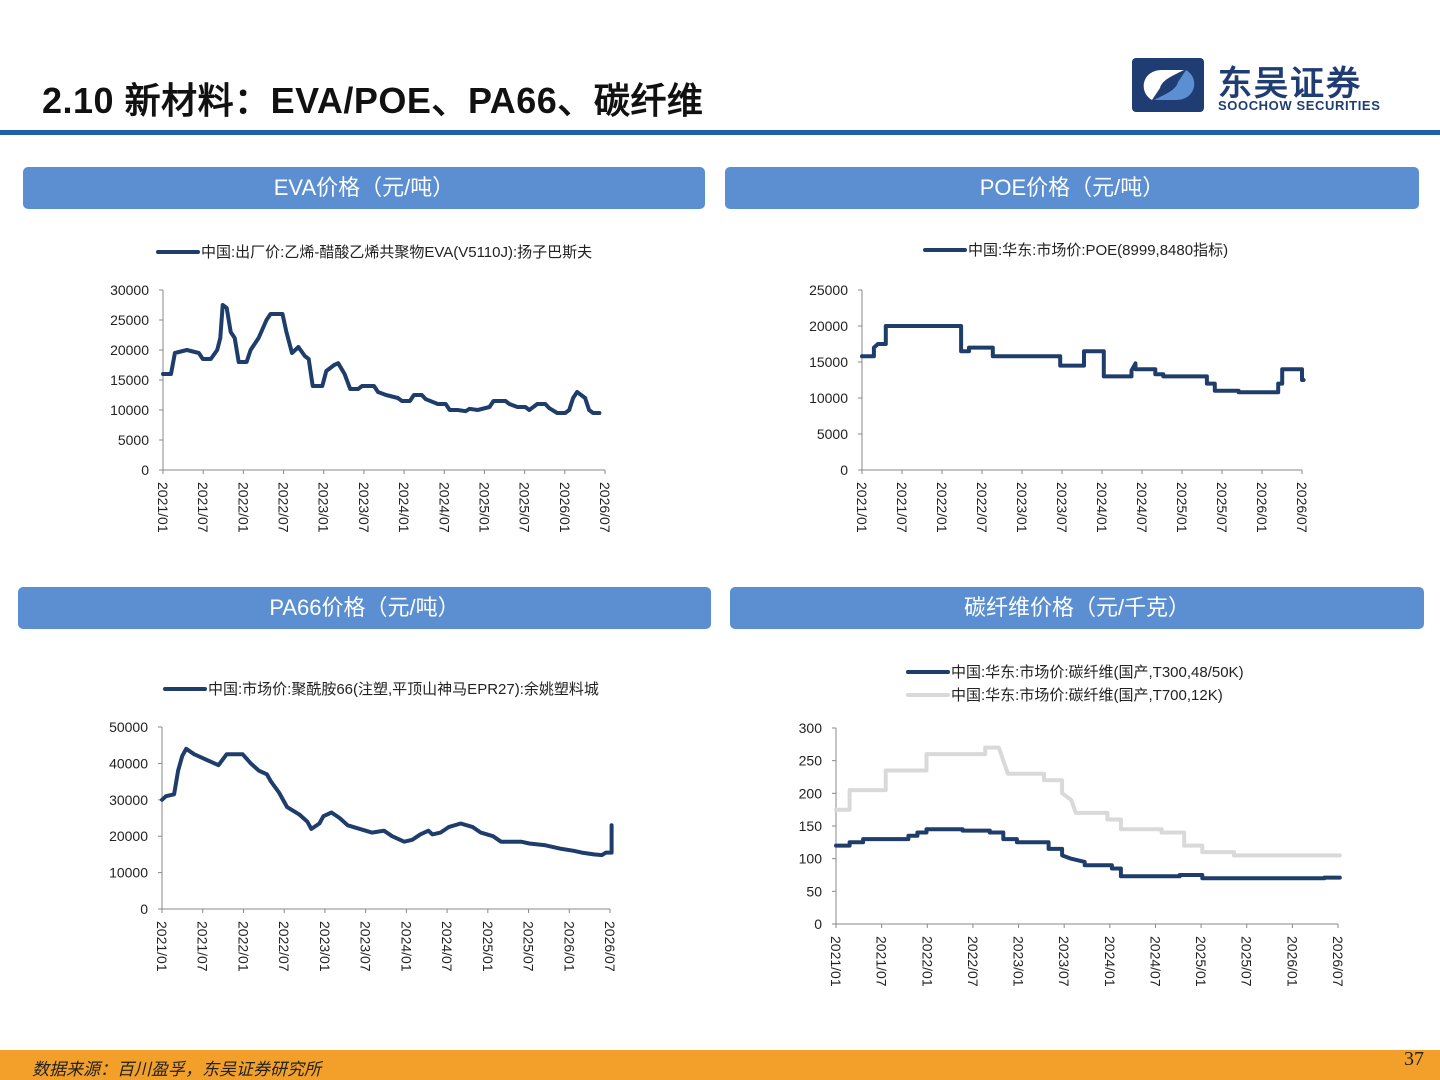 The image size is (1440, 1080). I want to click on y-tick-label: 150, so click(811, 826).